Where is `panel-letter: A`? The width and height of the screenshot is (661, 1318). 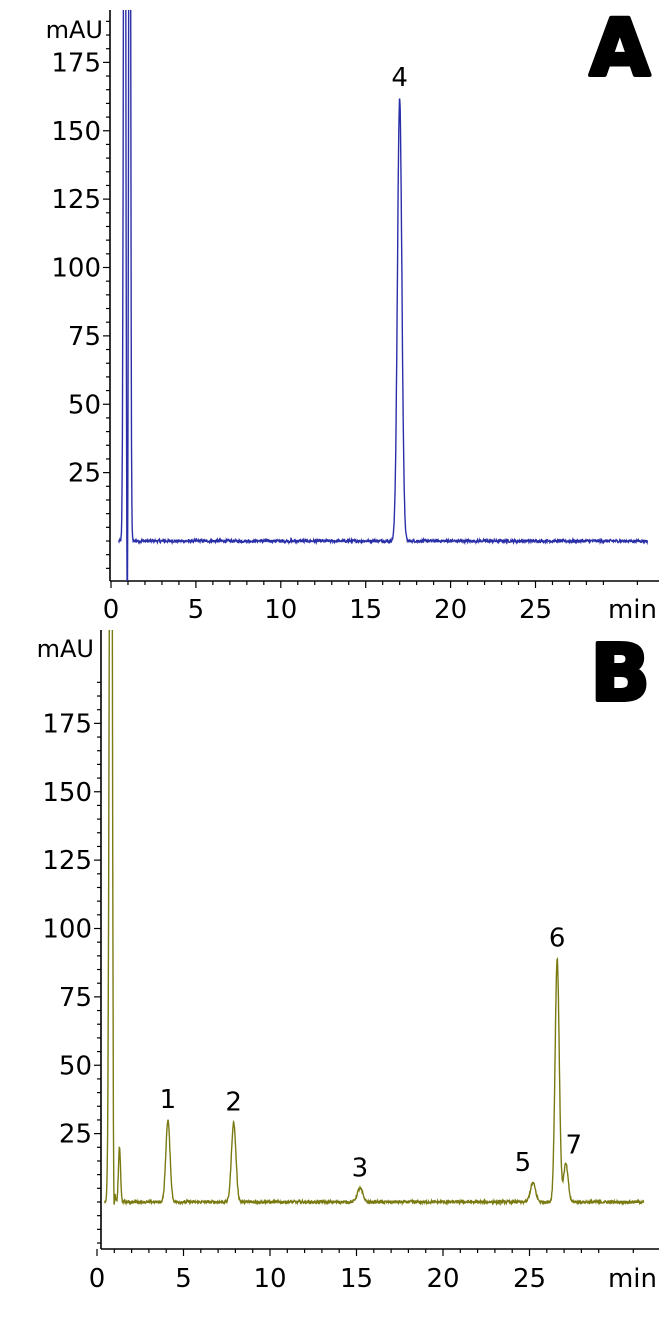
panel-letter: A is located at coordinates (620, 49).